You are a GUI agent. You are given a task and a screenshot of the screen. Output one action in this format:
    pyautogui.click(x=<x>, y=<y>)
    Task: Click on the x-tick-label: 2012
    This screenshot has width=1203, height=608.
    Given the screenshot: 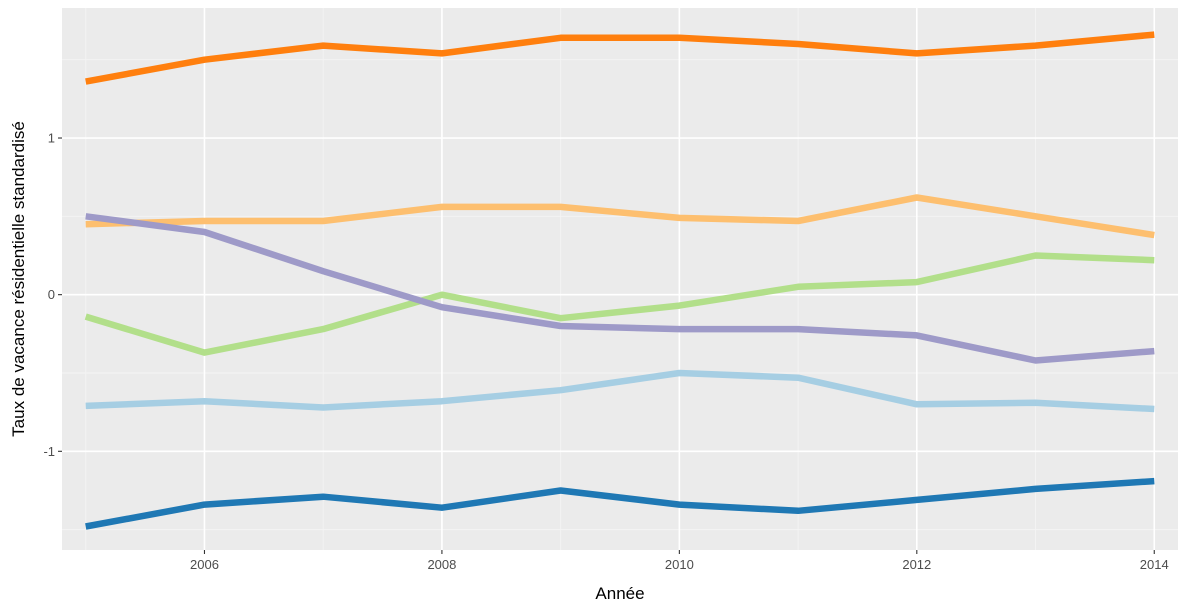 What is the action you would take?
    pyautogui.click(x=916, y=564)
    